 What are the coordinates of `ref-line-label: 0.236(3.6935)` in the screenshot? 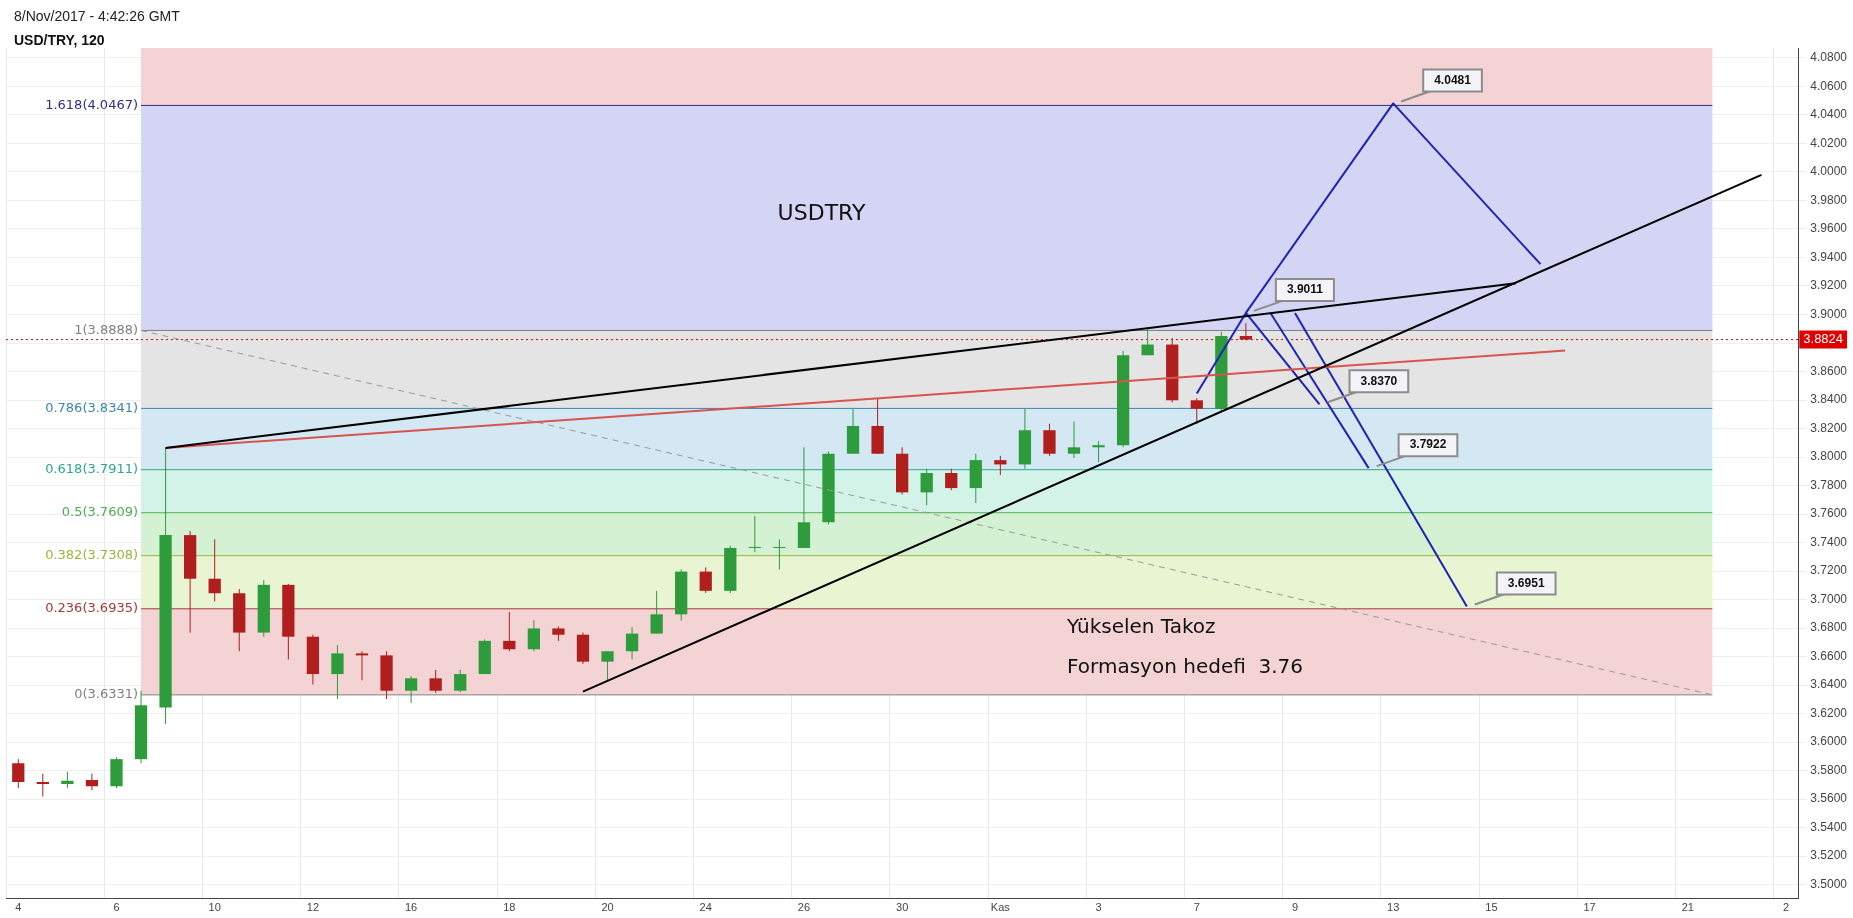 It's located at (92, 608).